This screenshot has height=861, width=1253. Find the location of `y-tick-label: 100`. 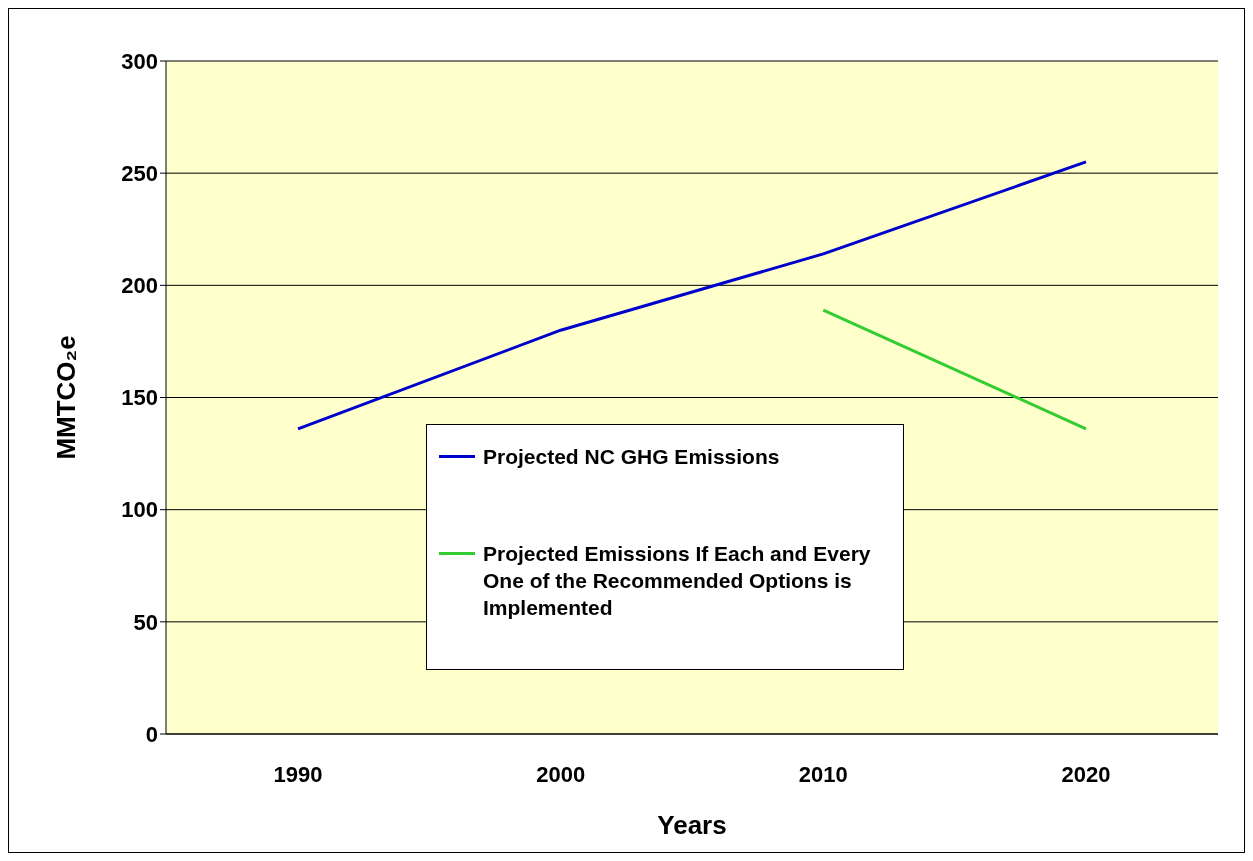

y-tick-label: 100 is located at coordinates (139, 510).